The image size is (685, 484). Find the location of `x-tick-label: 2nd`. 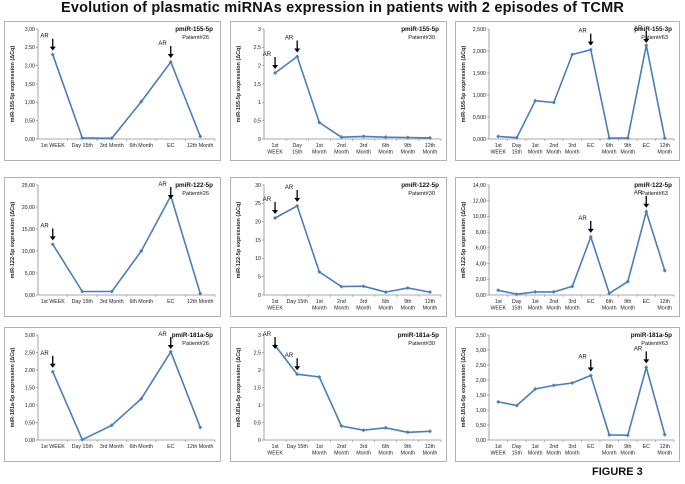

x-tick-label: 2nd is located at coordinates (341, 447).